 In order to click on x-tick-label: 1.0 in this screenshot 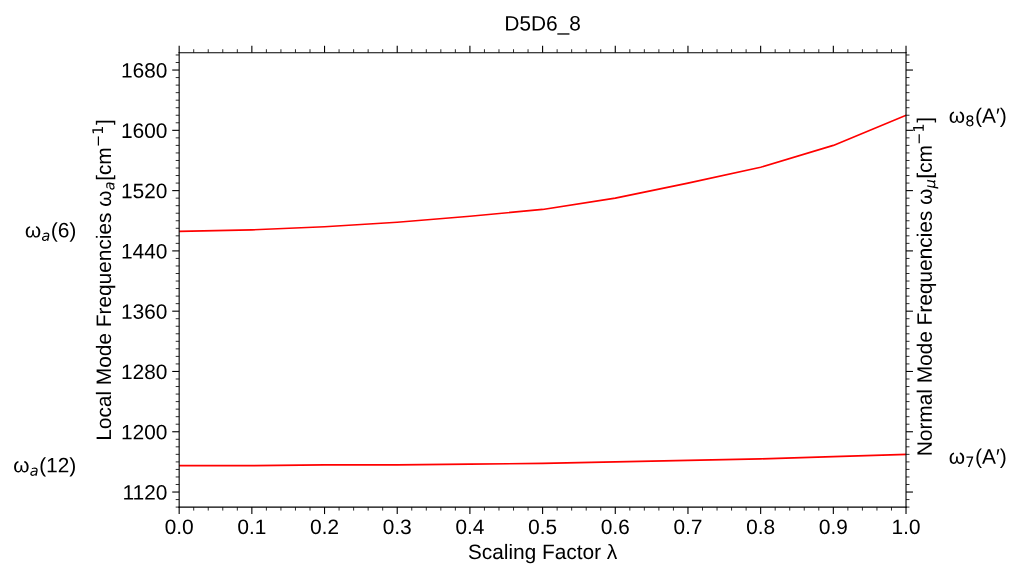, I will do `click(906, 527)`.